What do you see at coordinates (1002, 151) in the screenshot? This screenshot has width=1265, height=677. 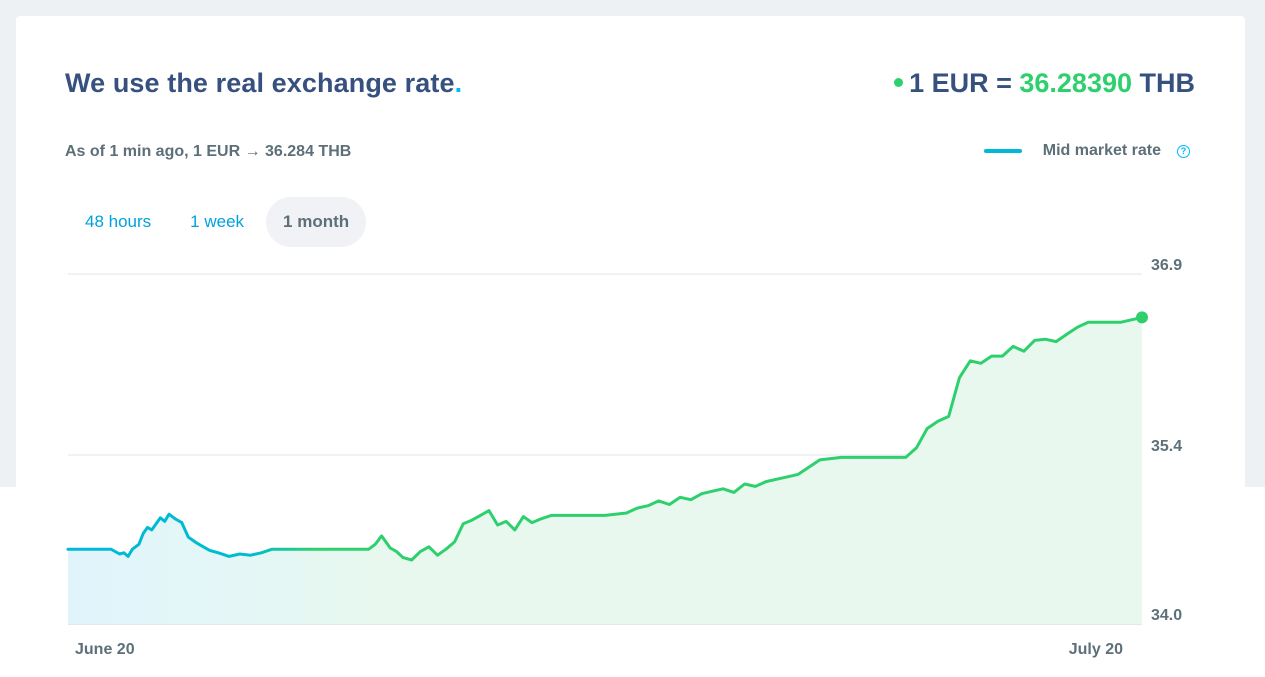 I see `legend-line-icon` at bounding box center [1002, 151].